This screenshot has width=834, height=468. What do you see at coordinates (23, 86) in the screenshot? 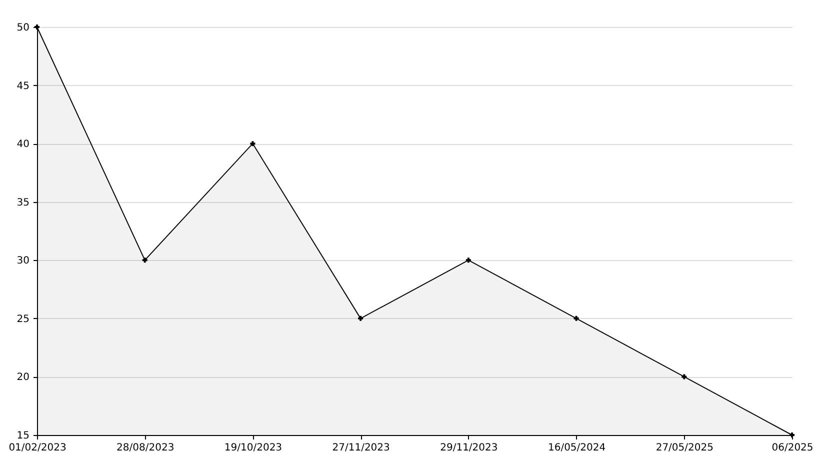
I see `y-tick-label: 45` at bounding box center [23, 86].